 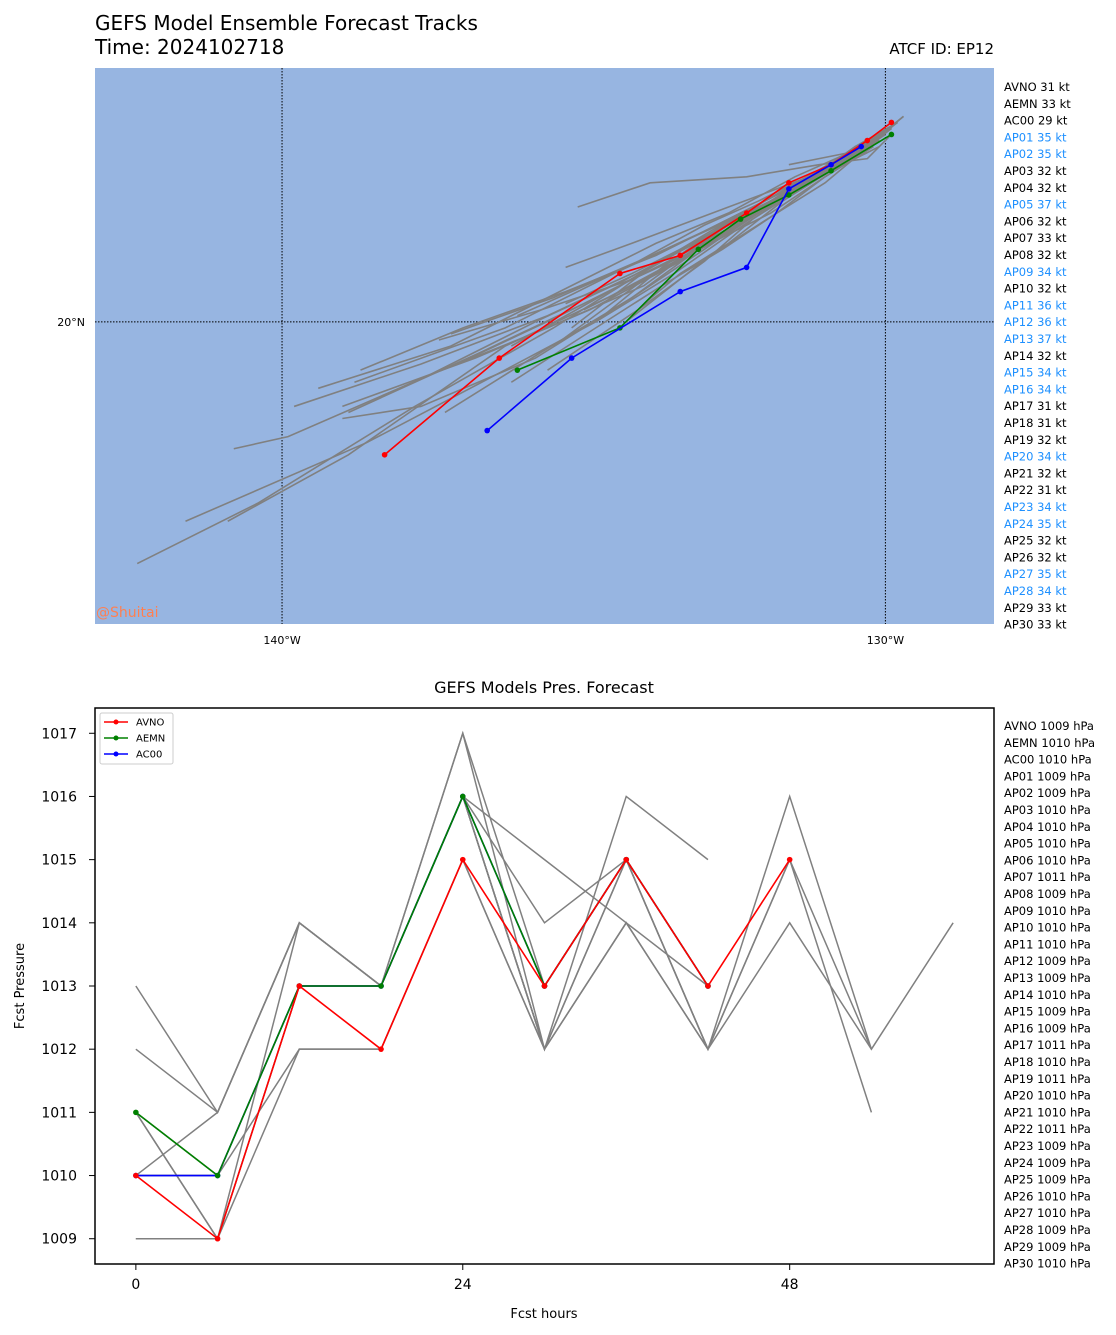 What do you see at coordinates (1047, 1028) in the screenshot?
I see `pressure-legend-entry: AP16 1009 hPa` at bounding box center [1047, 1028].